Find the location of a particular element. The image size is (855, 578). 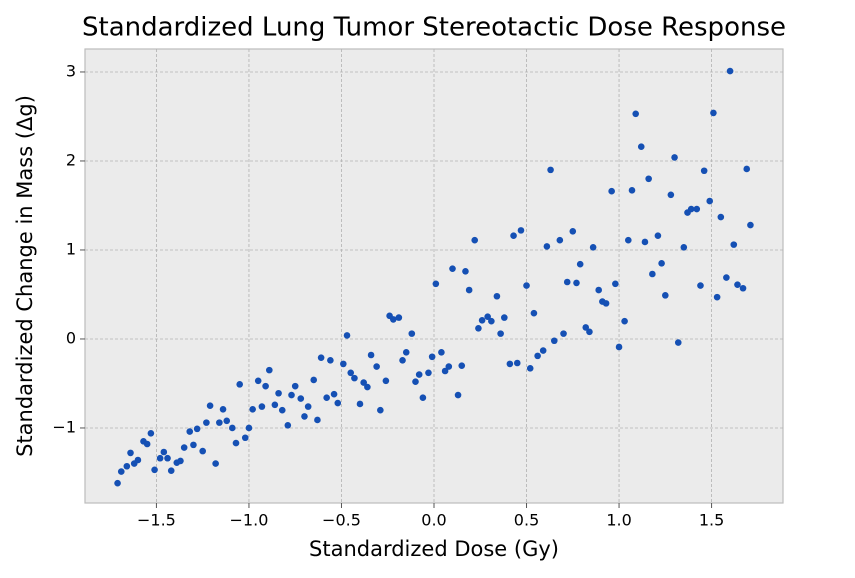

x-tick-label: −0.5 is located at coordinates (341, 520).